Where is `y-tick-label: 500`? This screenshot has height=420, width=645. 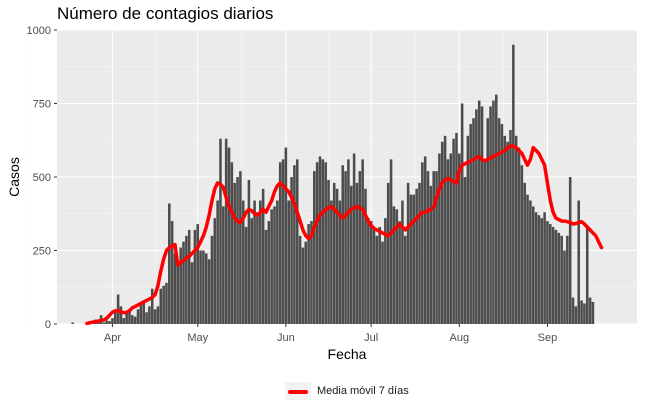 y-tick-label: 500 is located at coordinates (42, 178).